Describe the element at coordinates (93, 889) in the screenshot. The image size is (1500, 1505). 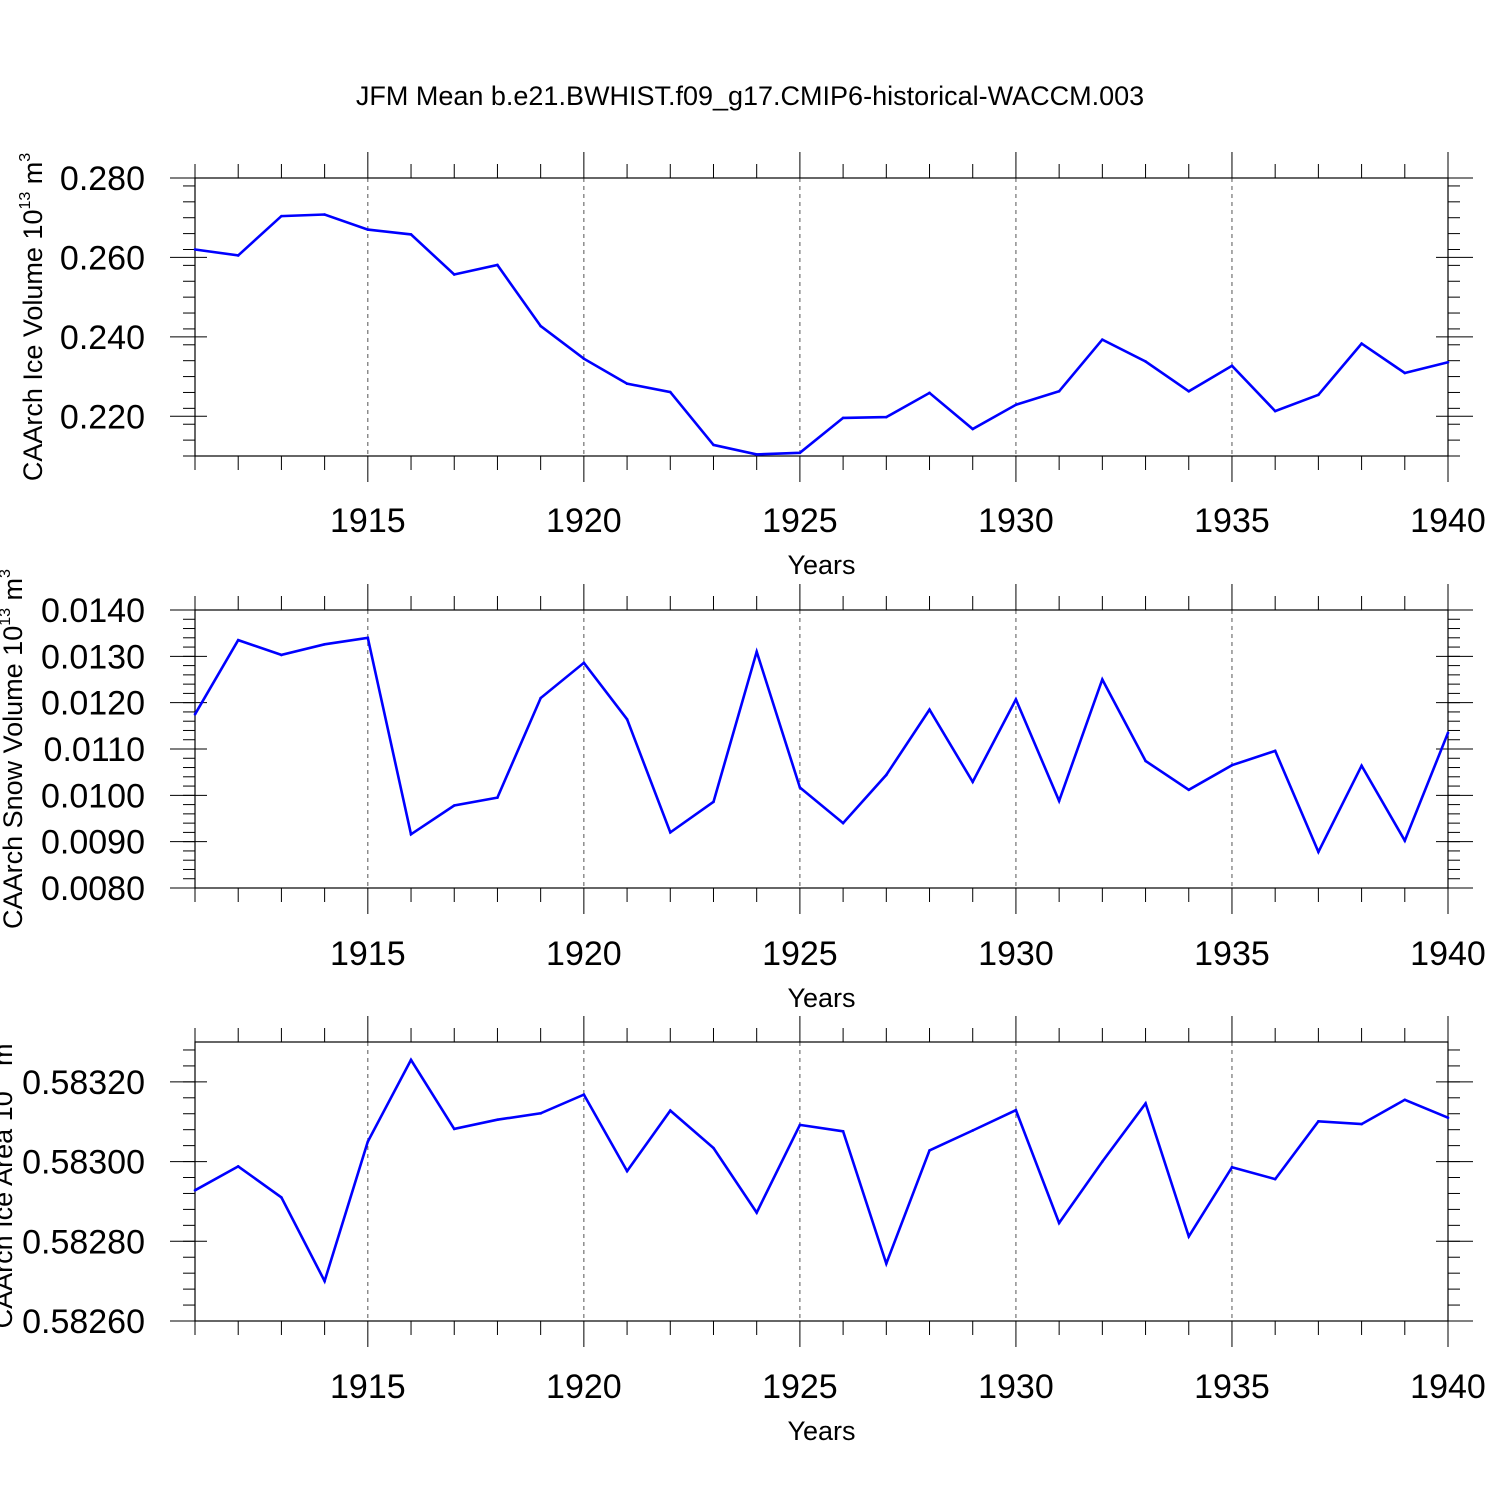
I see `y-tick-label: 0.0080` at that location.